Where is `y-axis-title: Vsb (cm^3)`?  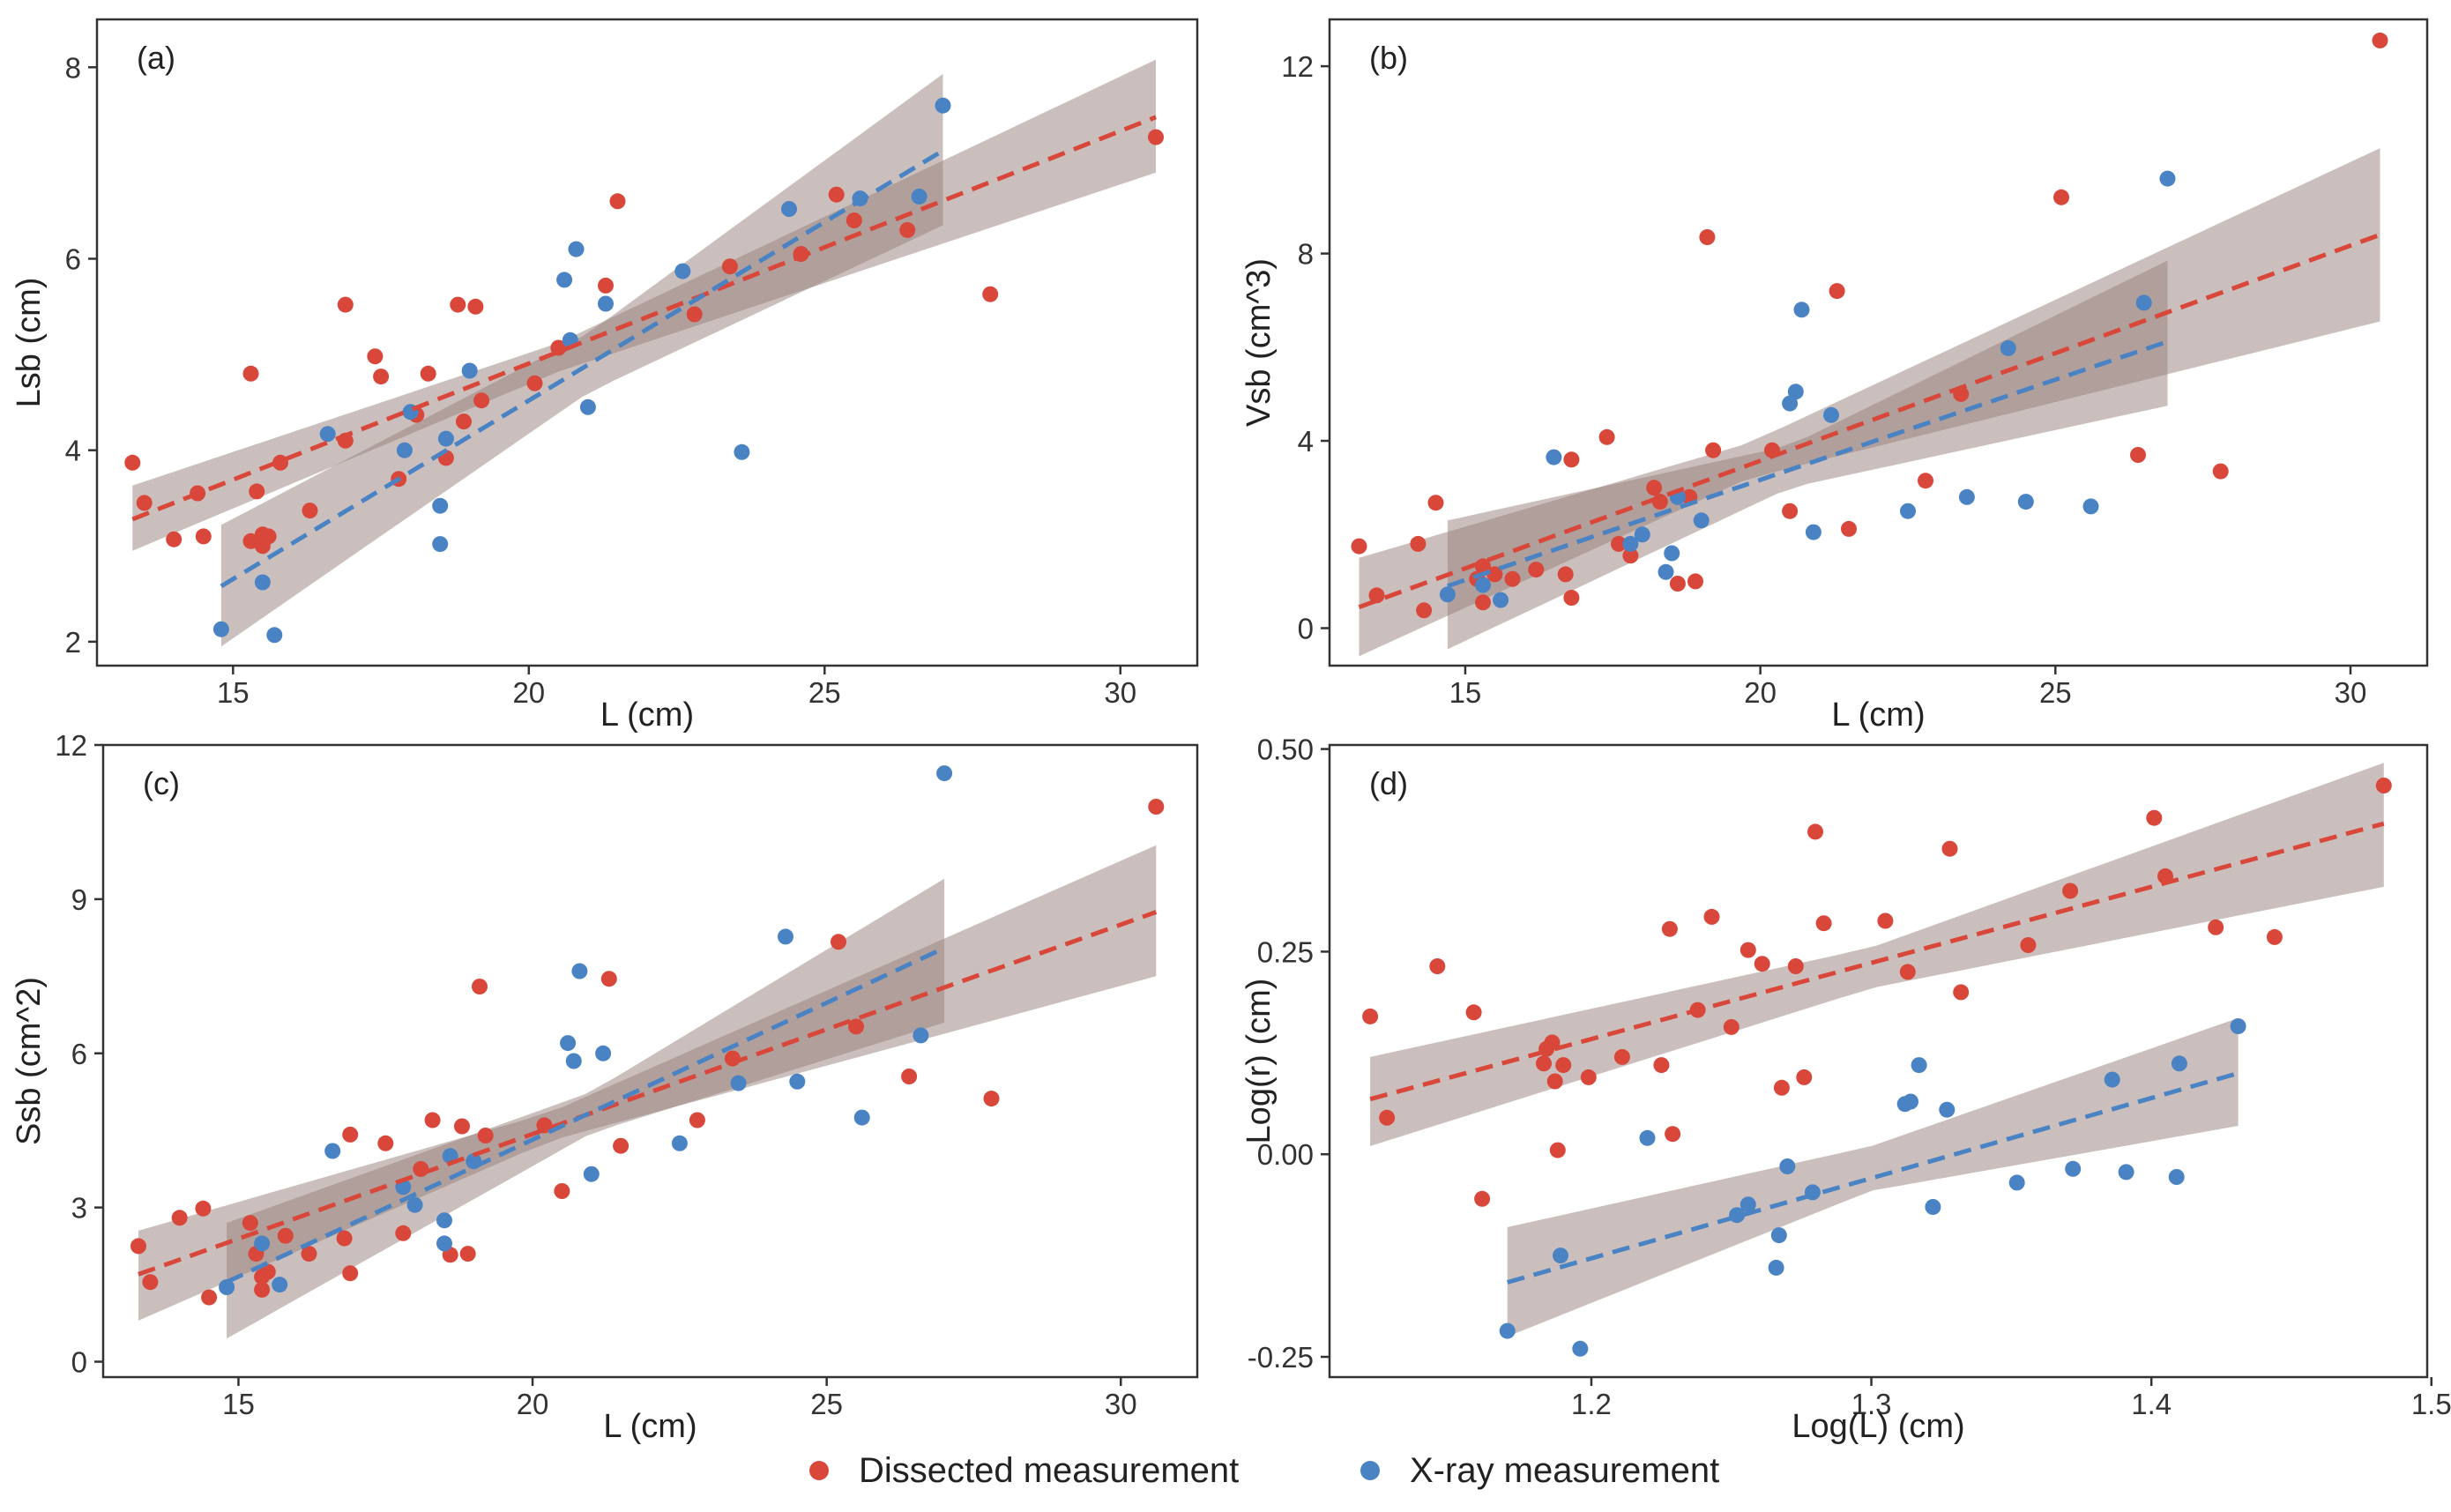 y-axis-title: Vsb (cm^3) is located at coordinates (1259, 342).